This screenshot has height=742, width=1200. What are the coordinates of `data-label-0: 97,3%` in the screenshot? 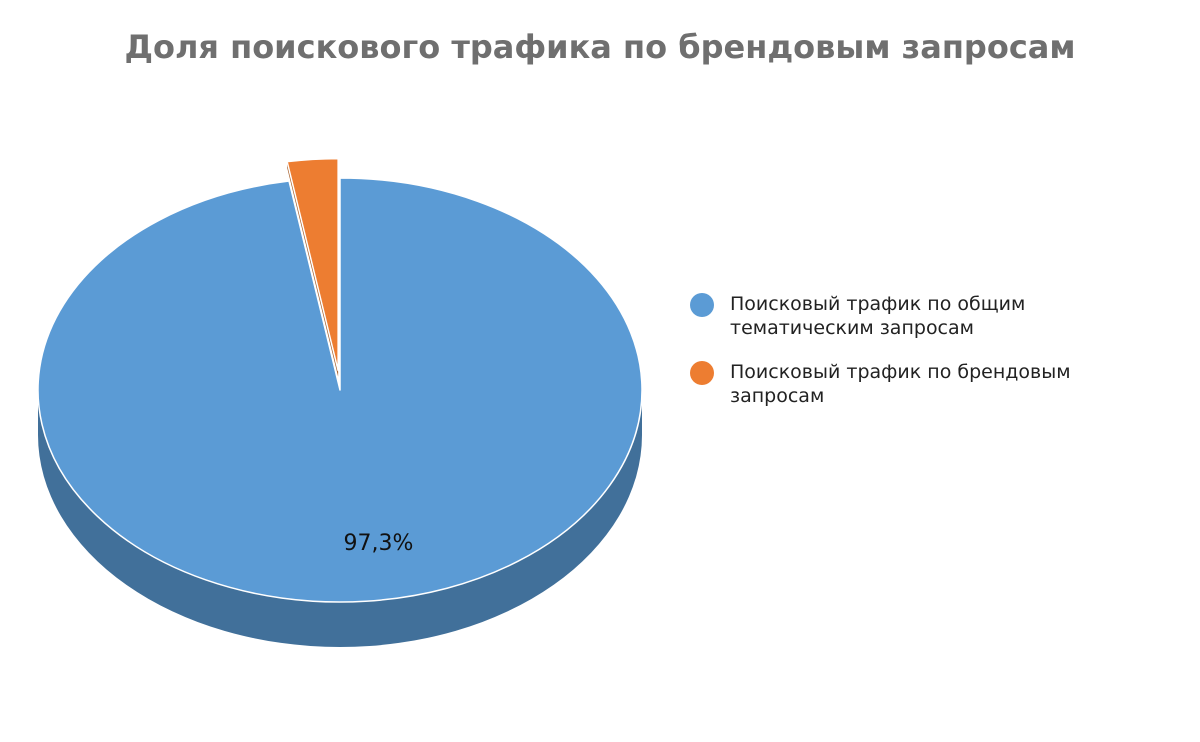 It's located at (378, 543).